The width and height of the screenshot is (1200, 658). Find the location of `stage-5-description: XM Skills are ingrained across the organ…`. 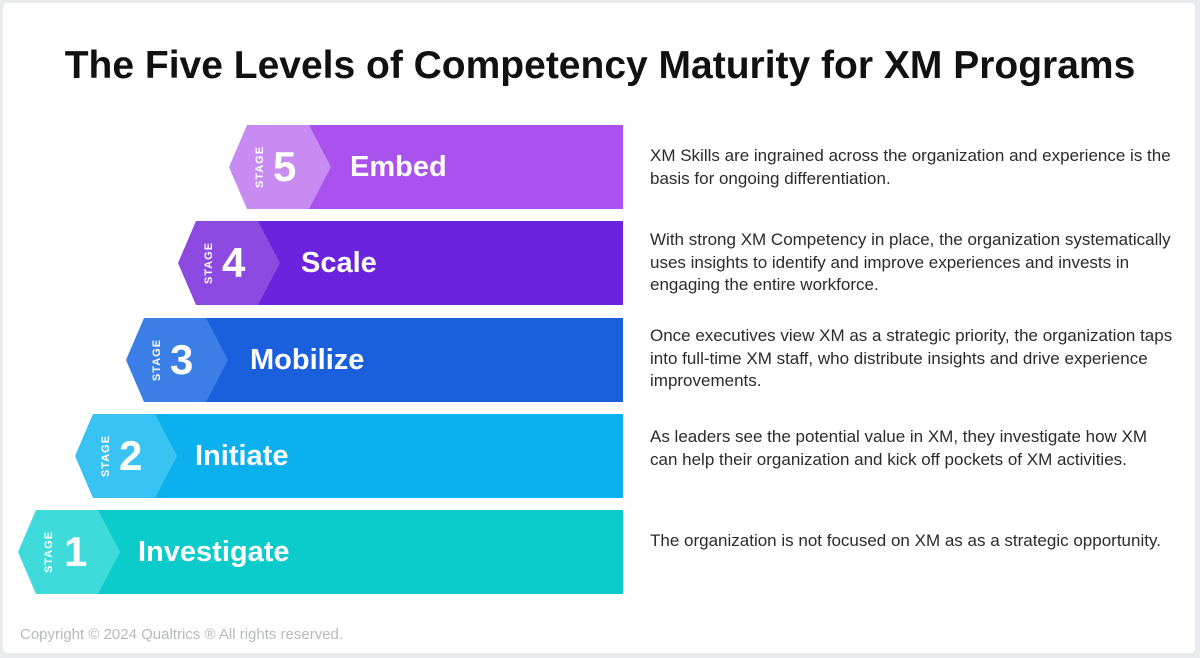

stage-5-description: XM Skills are ingrained across the organ… is located at coordinates (910, 167).